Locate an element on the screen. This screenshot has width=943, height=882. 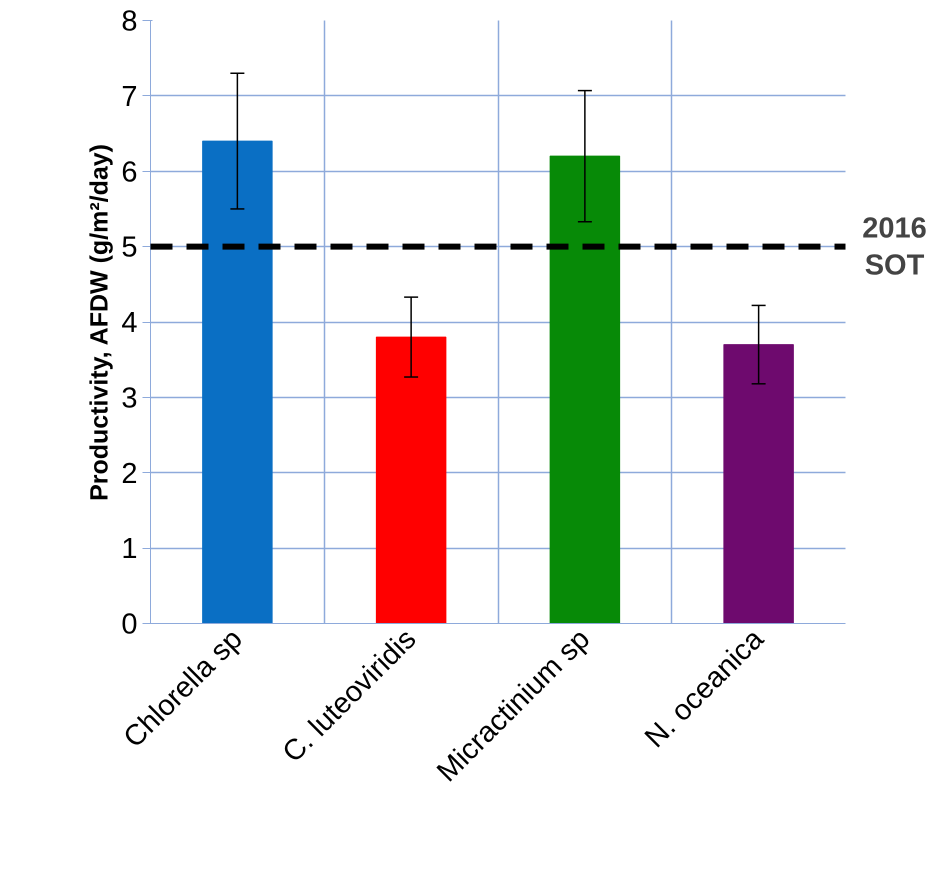
y-axis-title: Productivity, AFDW (g/m²/day) is located at coordinates (99, 322).